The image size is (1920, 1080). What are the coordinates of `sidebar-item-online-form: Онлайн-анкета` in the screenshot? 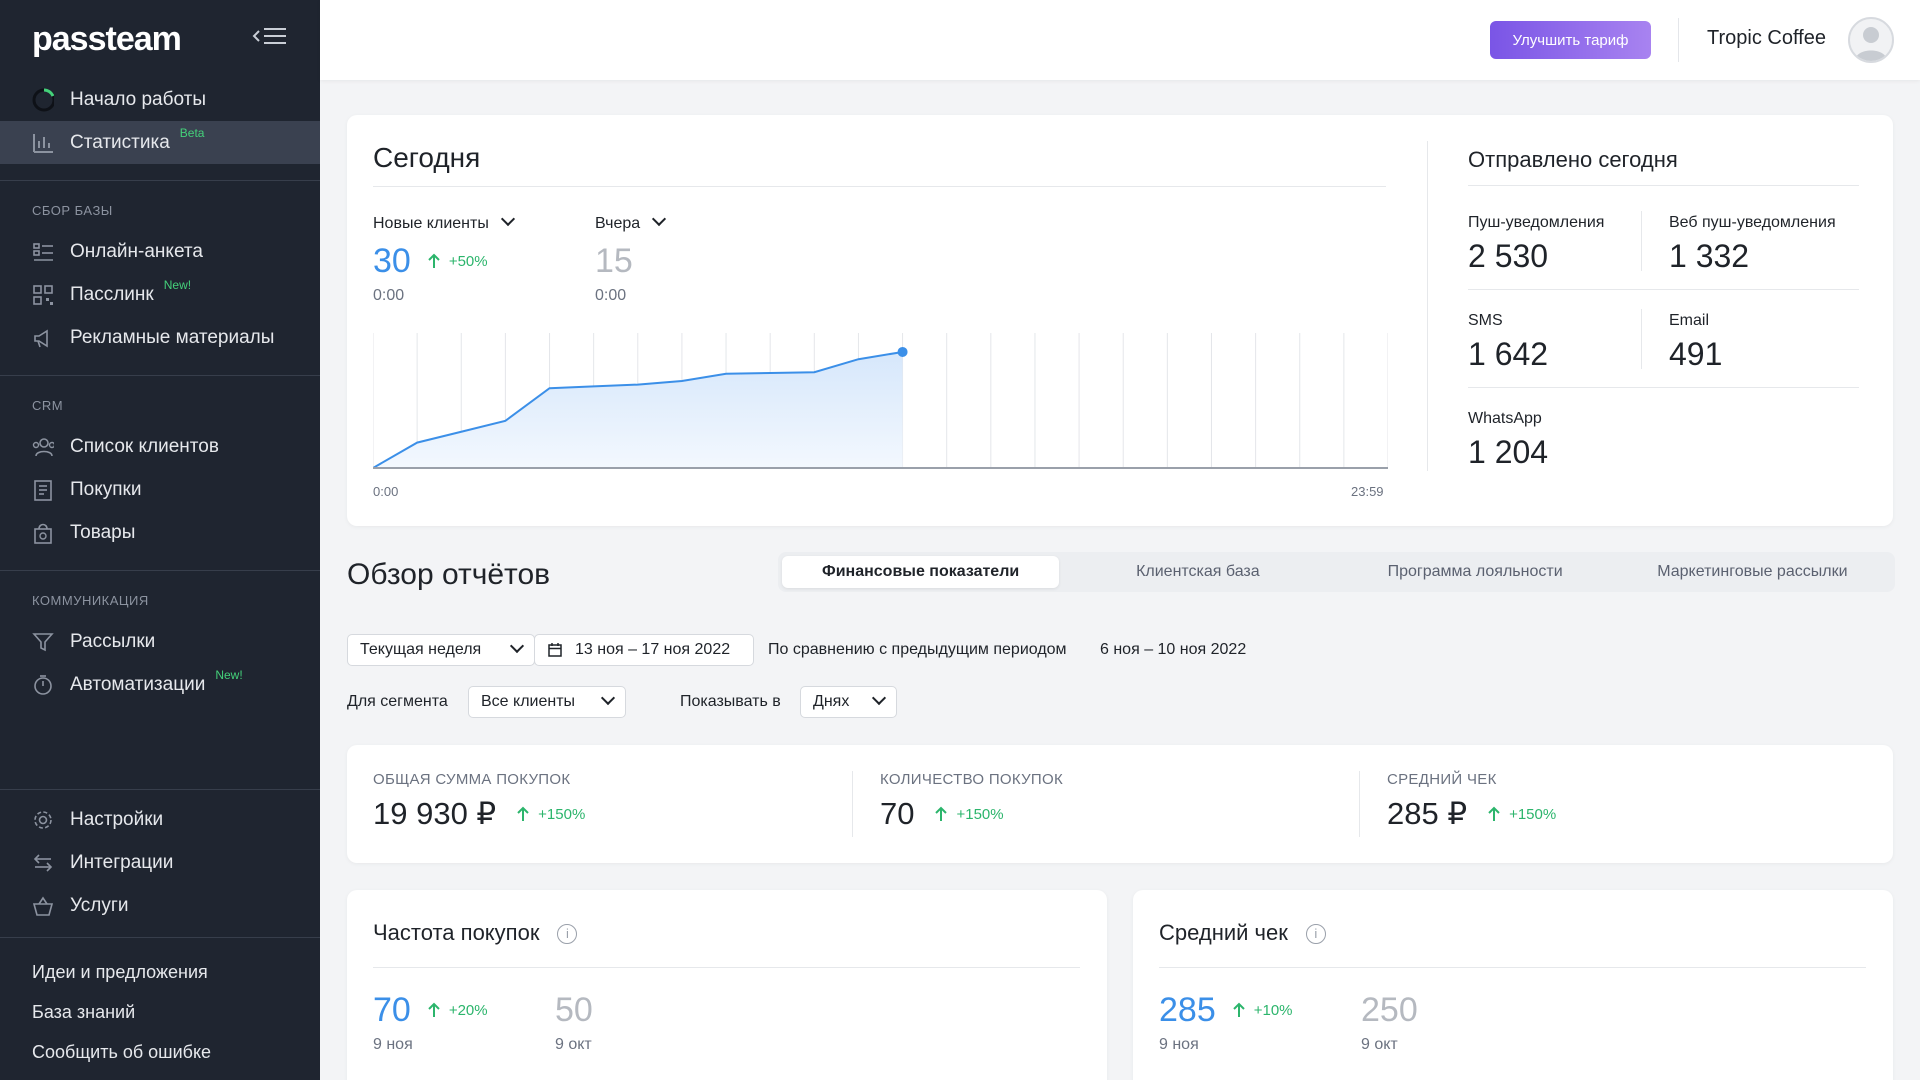 It's located at (160, 251).